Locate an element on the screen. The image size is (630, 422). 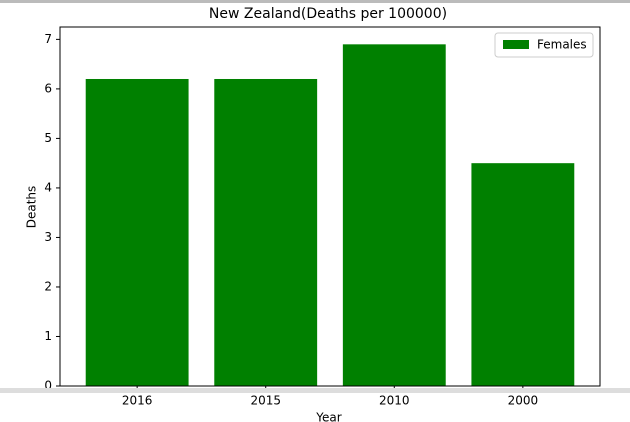
x-tick-label: 2016 is located at coordinates (137, 401).